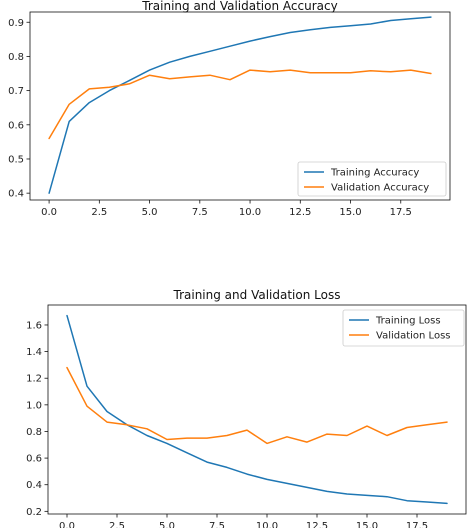  Describe the element at coordinates (374, 173) in the screenshot. I see `legend-label: Training Accuracy` at that location.